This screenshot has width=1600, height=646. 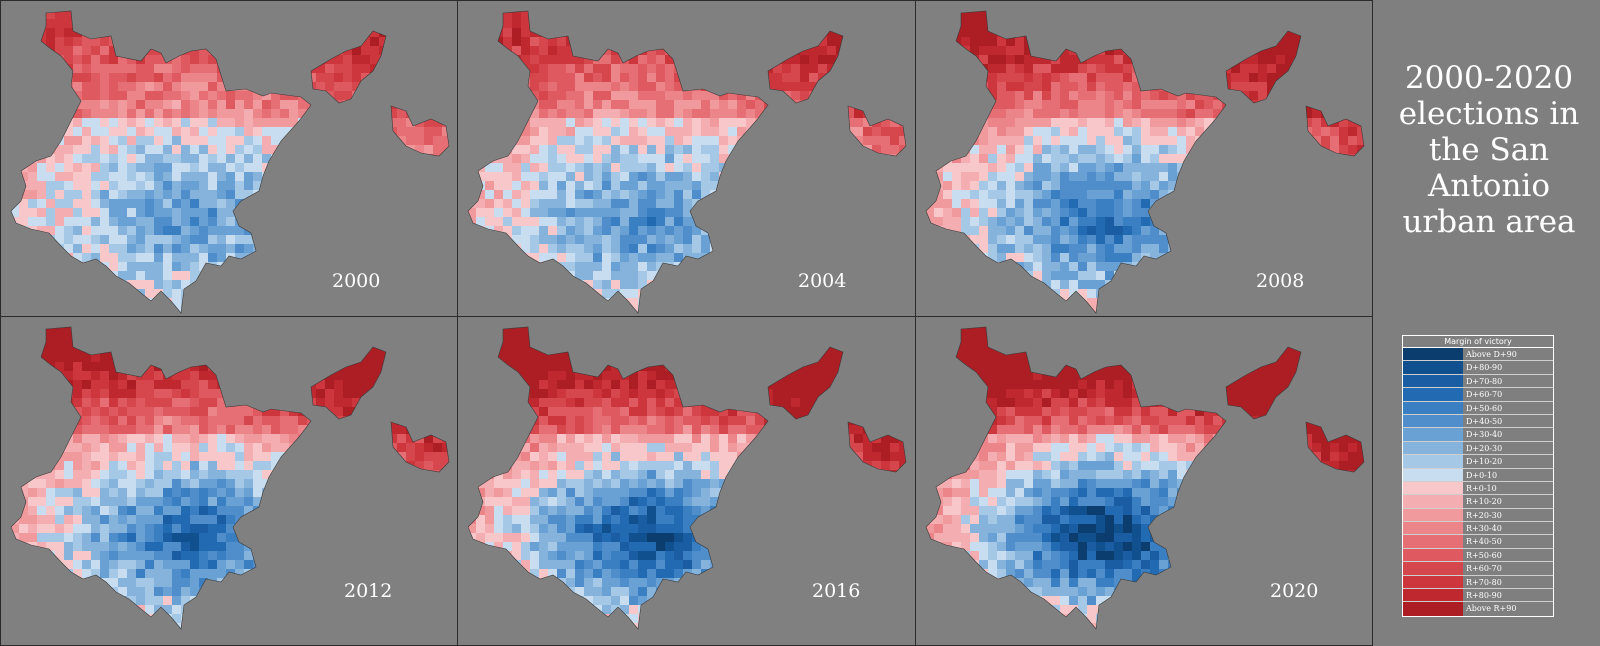 What do you see at coordinates (1484, 596) in the screenshot?
I see `legend-label: R+80-90` at bounding box center [1484, 596].